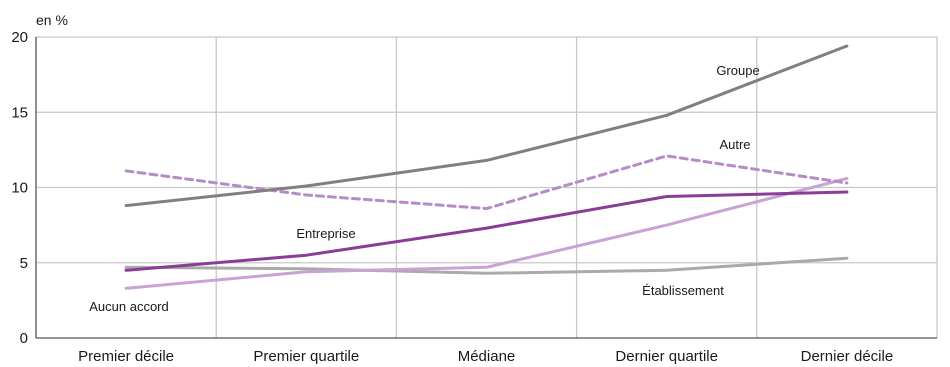  I want to click on y-tick-label-10: 10, so click(19, 188).